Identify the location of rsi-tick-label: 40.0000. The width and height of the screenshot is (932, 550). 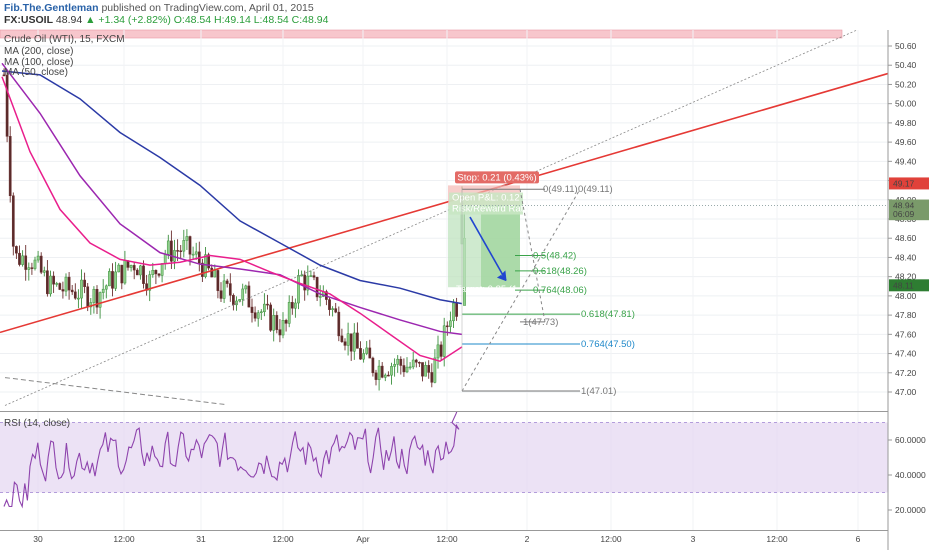
(910, 475).